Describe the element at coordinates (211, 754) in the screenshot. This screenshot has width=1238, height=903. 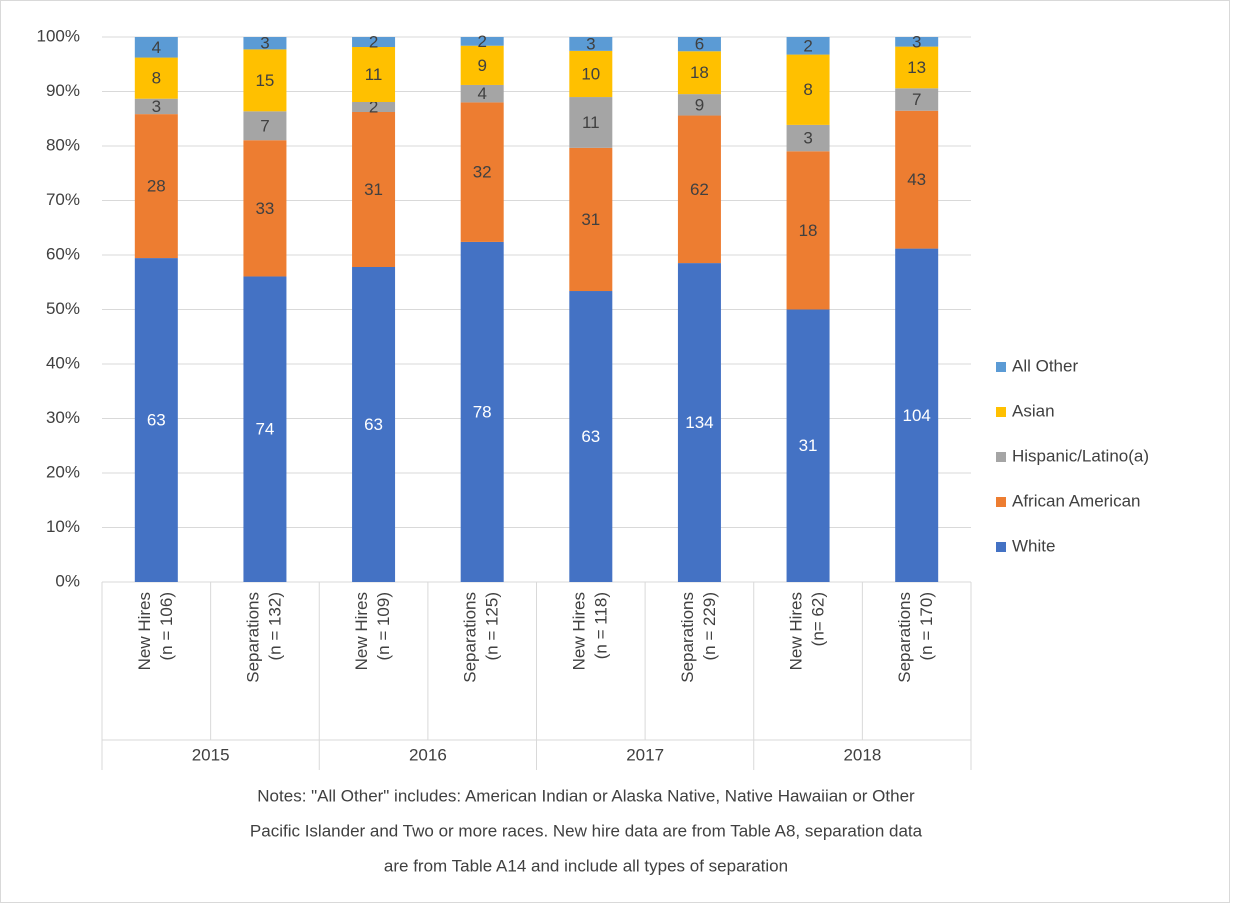
I see `group-label: 2015` at that location.